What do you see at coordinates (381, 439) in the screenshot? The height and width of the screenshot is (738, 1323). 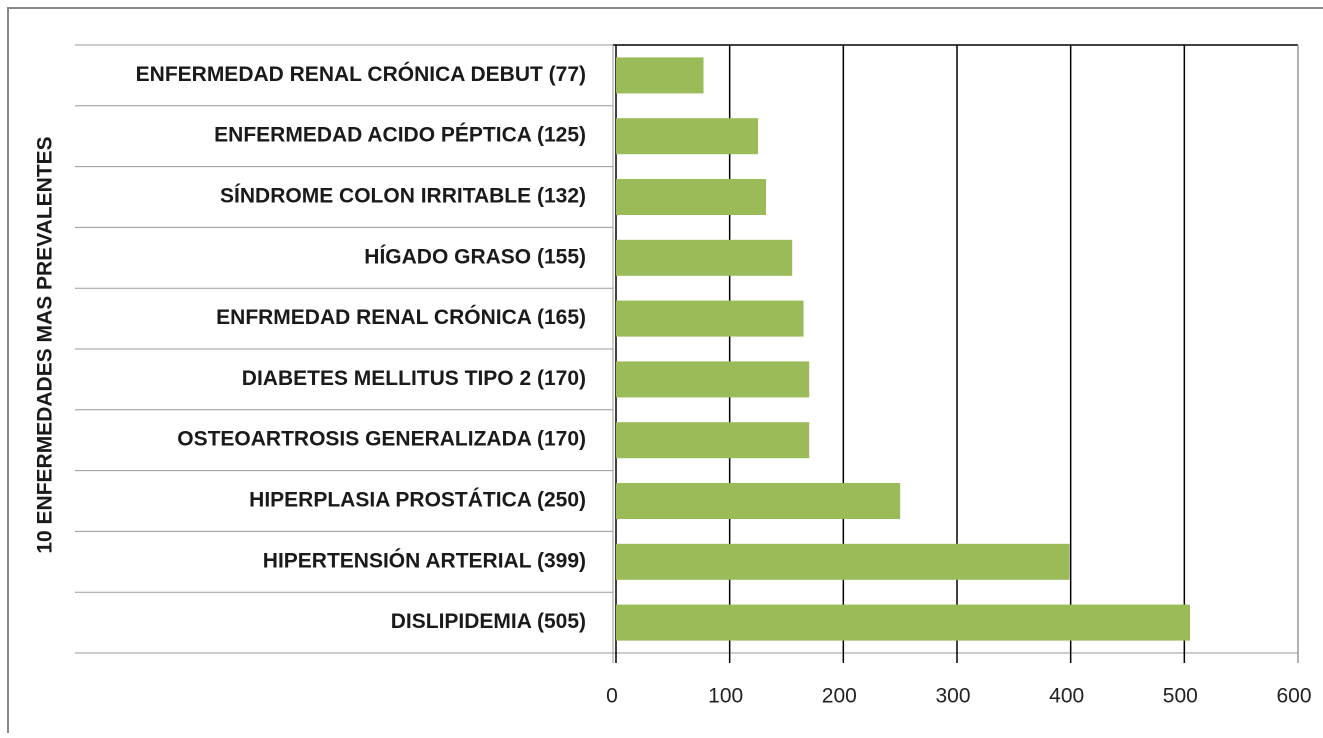 I see `category-label: OSTEOARTROSIS GENERALIZADA (170)` at bounding box center [381, 439].